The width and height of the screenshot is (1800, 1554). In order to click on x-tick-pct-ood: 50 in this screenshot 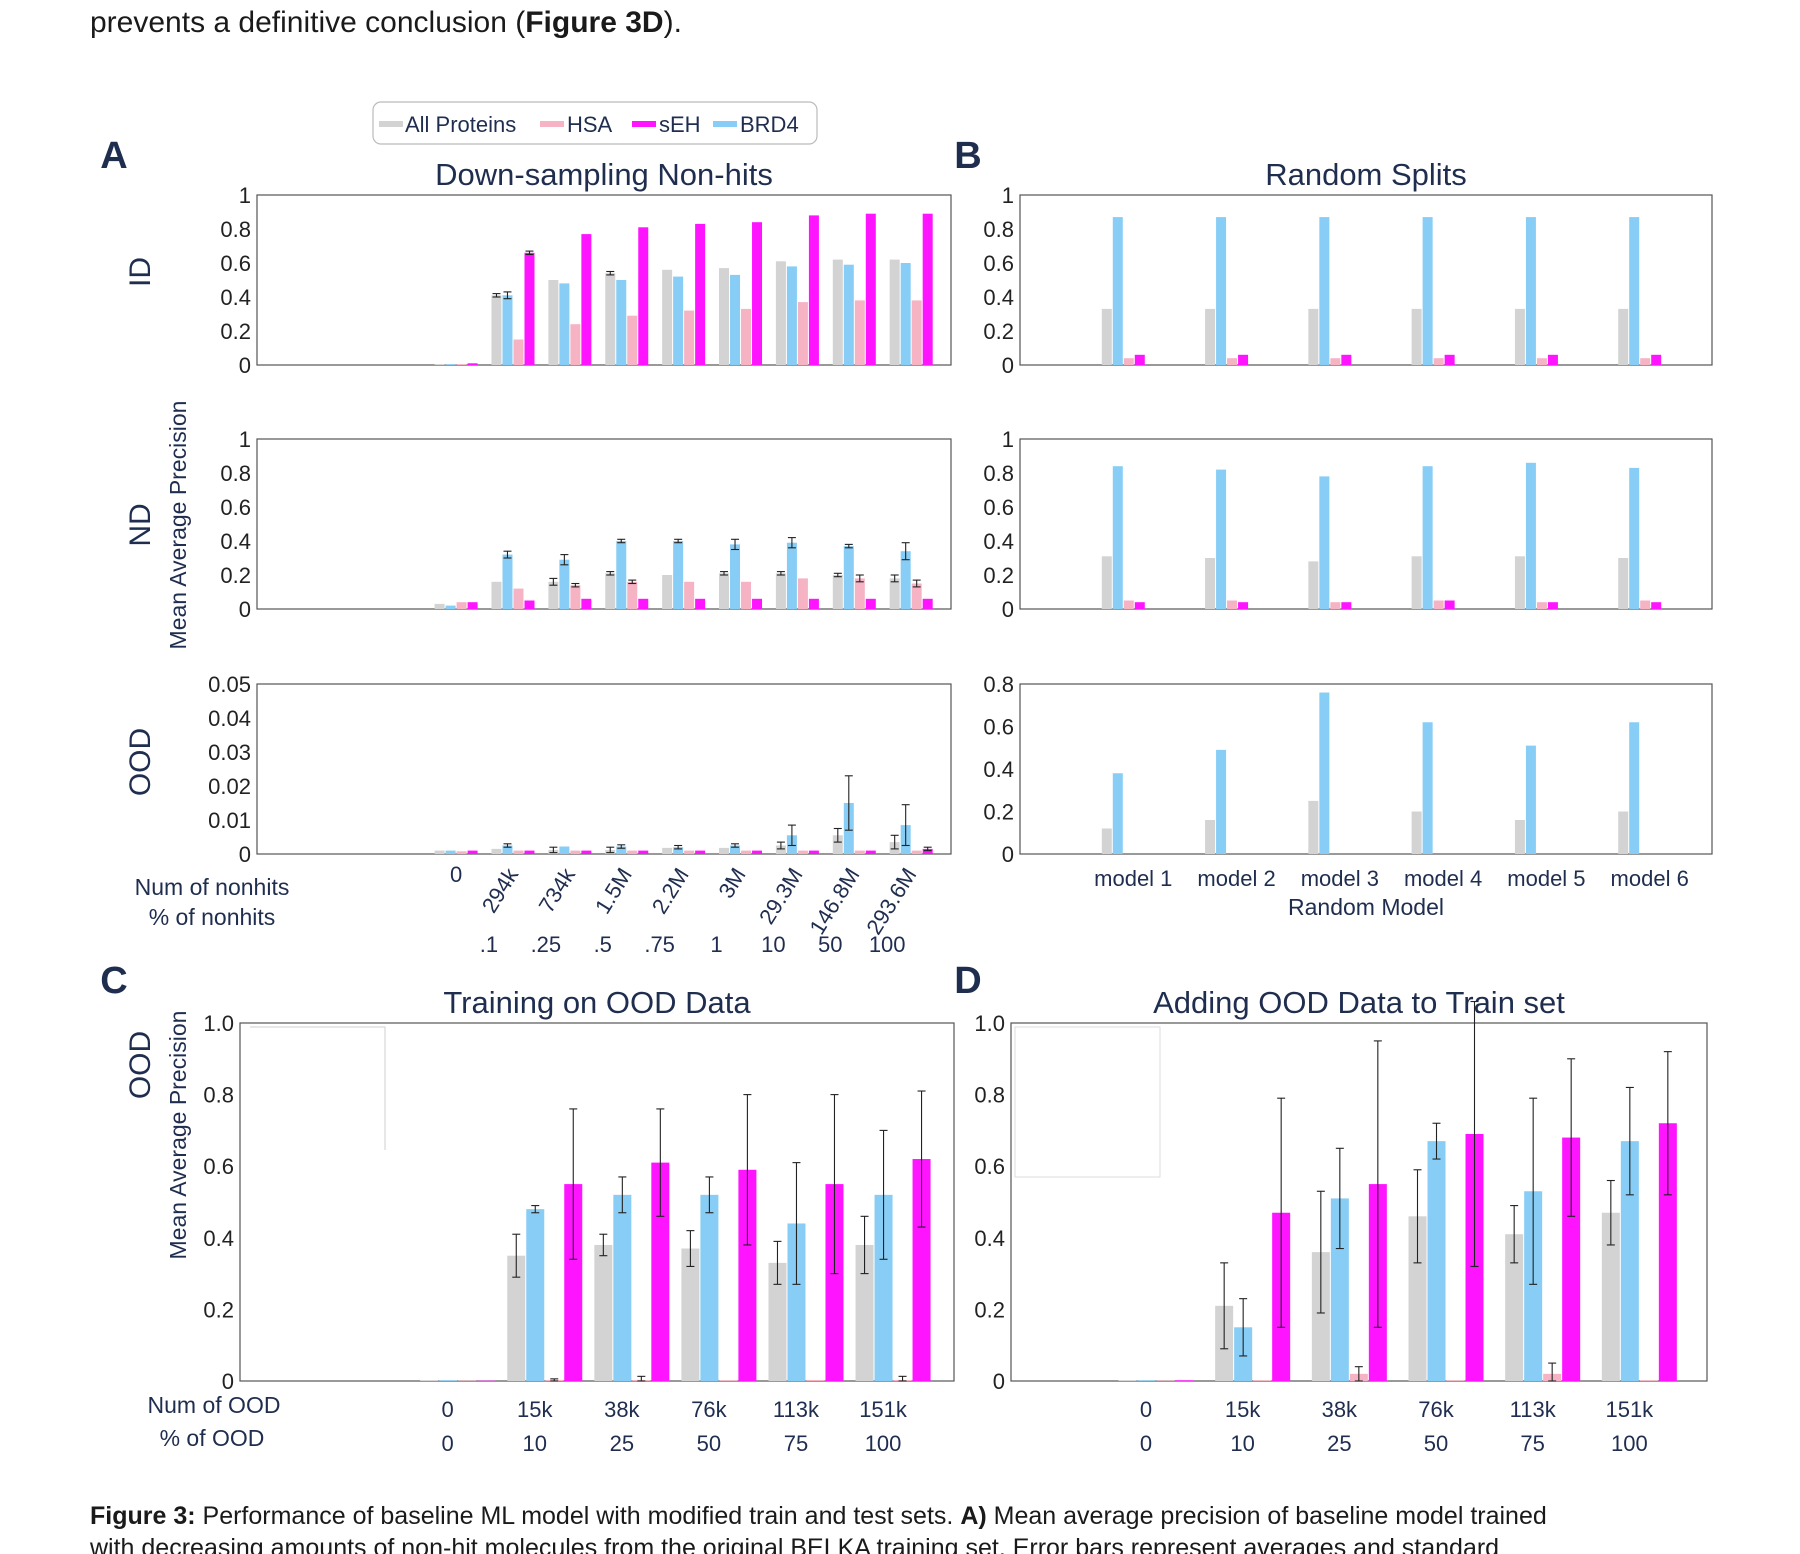, I will do `click(709, 1443)`.